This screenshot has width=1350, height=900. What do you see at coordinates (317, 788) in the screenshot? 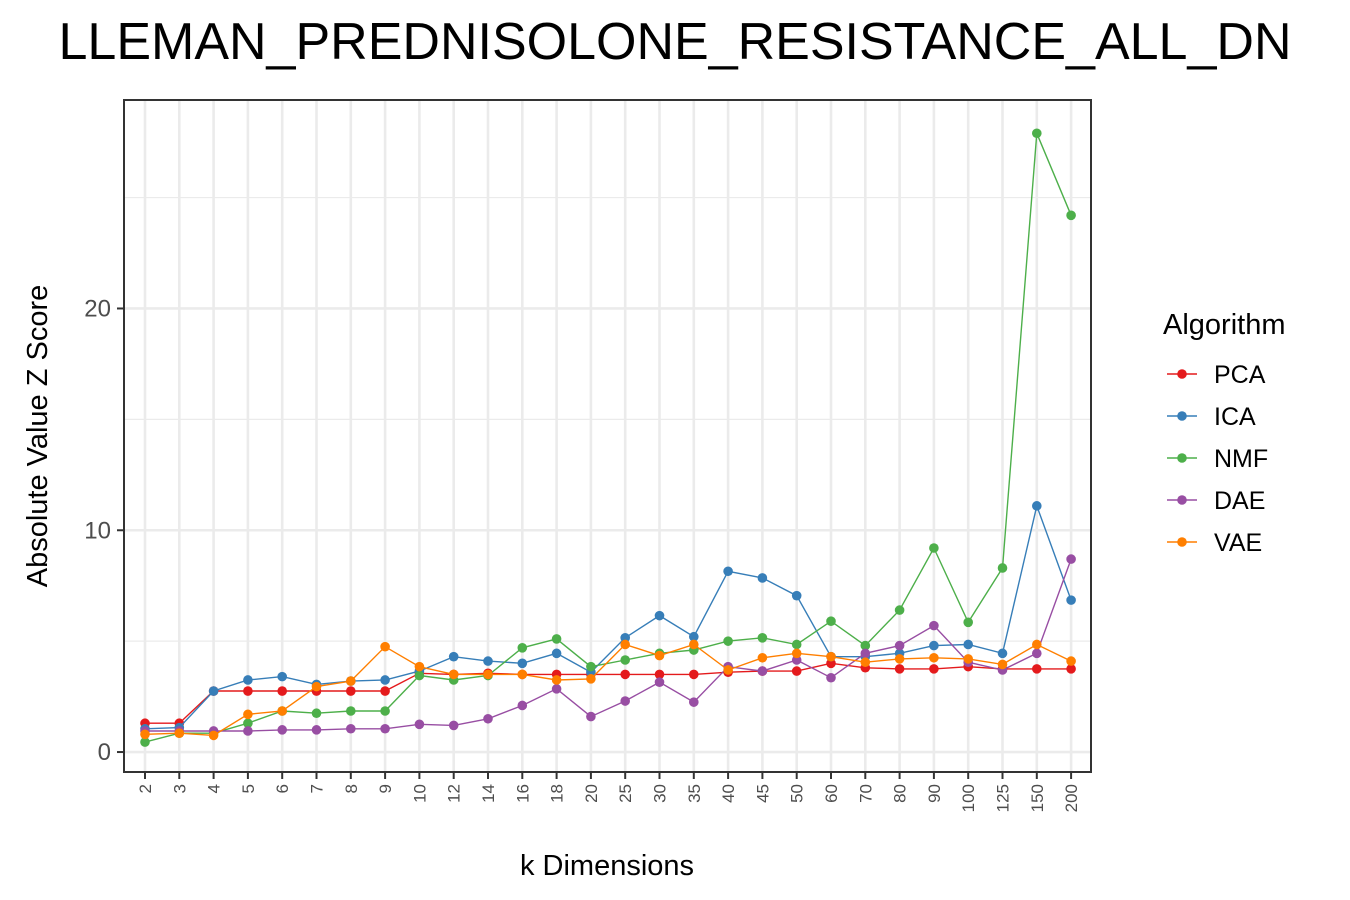
I see `x-tick-label: 7` at bounding box center [317, 788].